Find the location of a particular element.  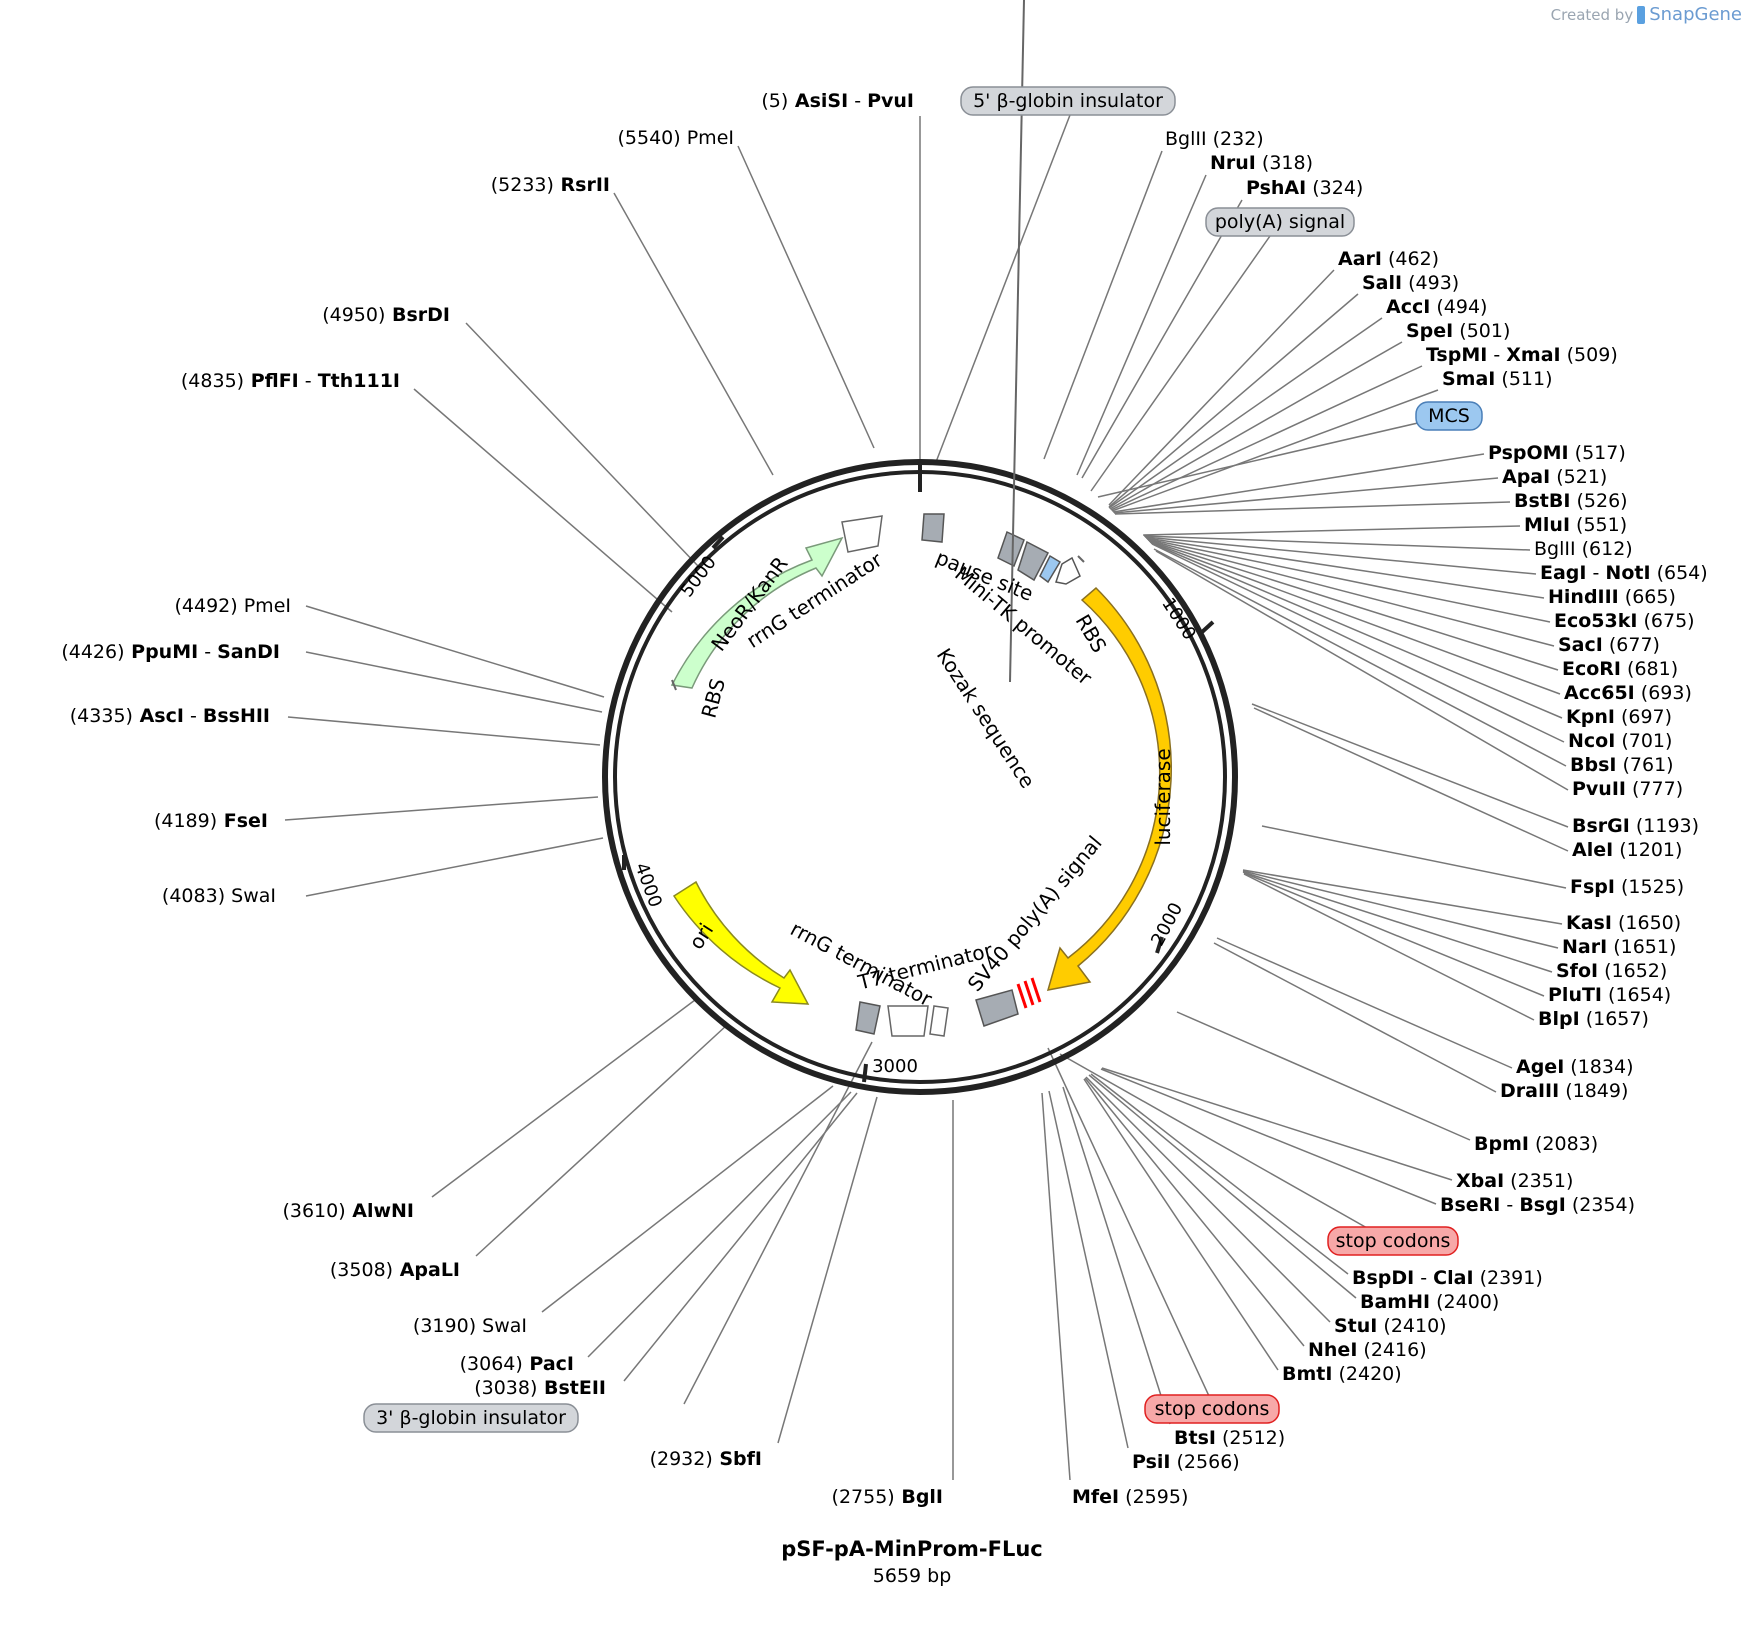

site-position: (2400) is located at coordinates (1464, 1302).